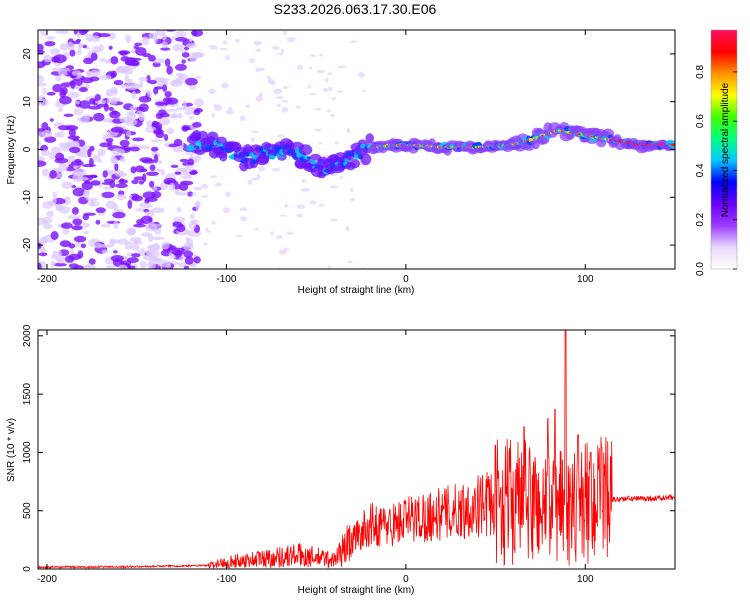 This screenshot has width=750, height=600. What do you see at coordinates (27, 452) in the screenshot?
I see `y-tick-label: 1000` at bounding box center [27, 452].